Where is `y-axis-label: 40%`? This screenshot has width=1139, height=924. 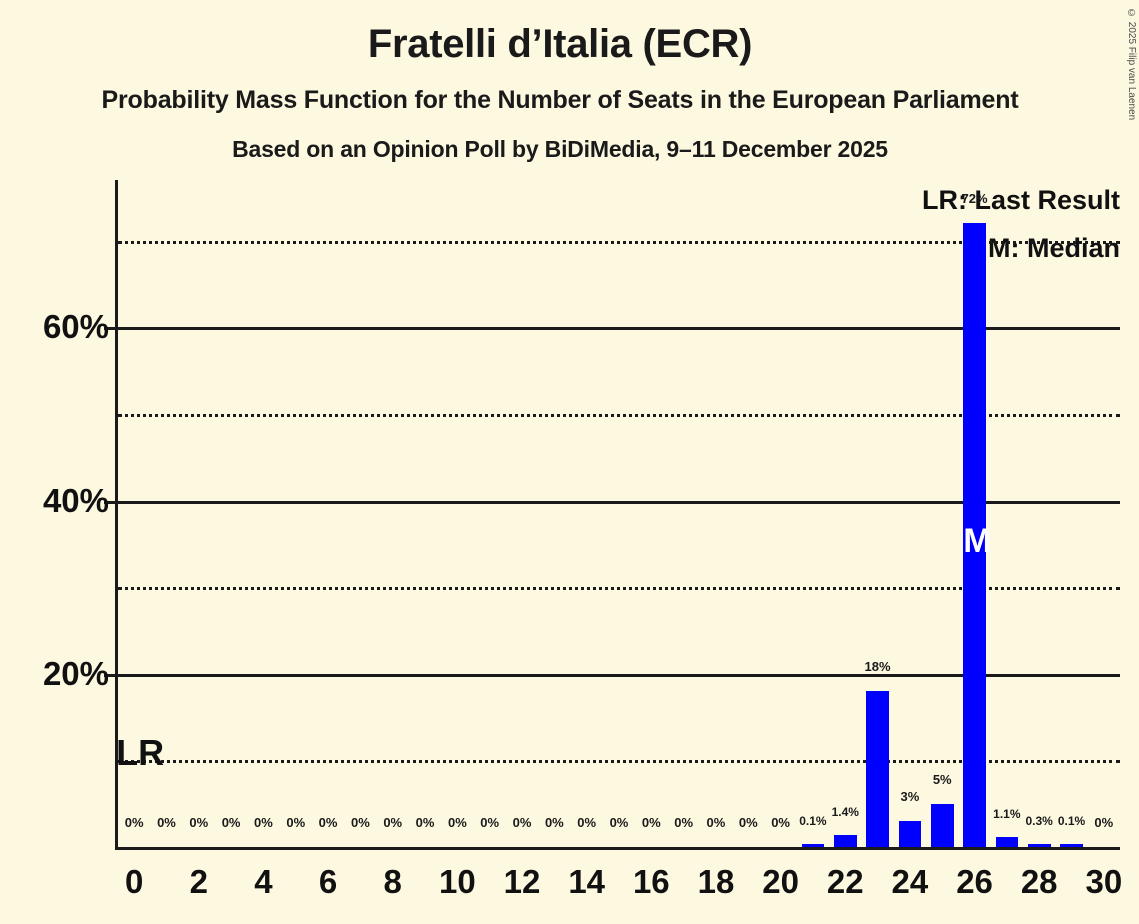 y-axis-label: 40% is located at coordinates (75, 500).